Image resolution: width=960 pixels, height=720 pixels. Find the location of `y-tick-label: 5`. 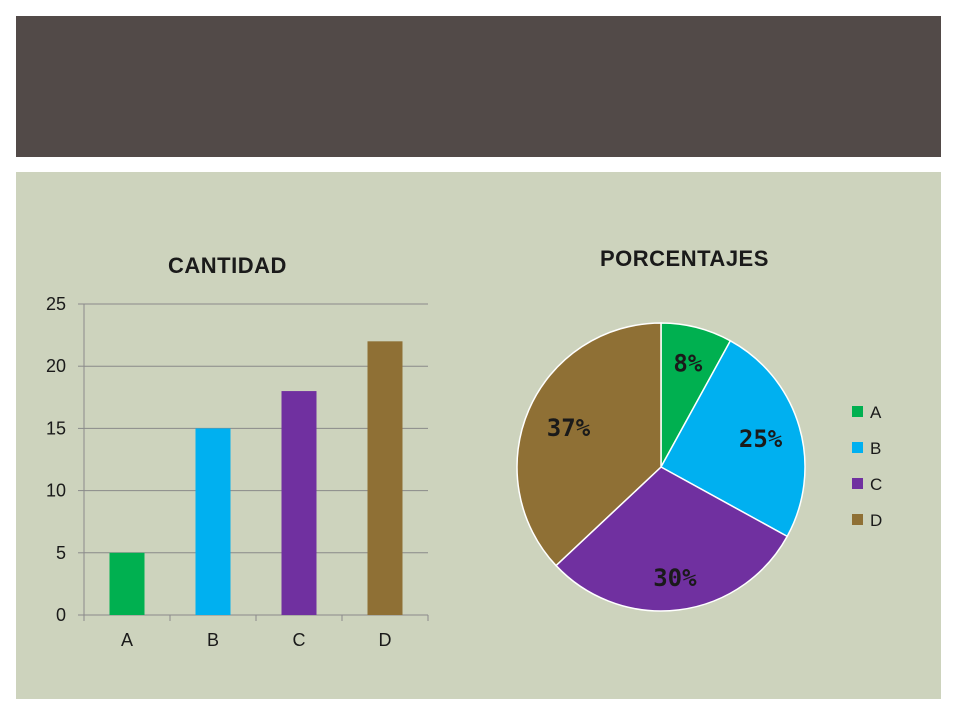

y-tick-label: 5 is located at coordinates (61, 553).